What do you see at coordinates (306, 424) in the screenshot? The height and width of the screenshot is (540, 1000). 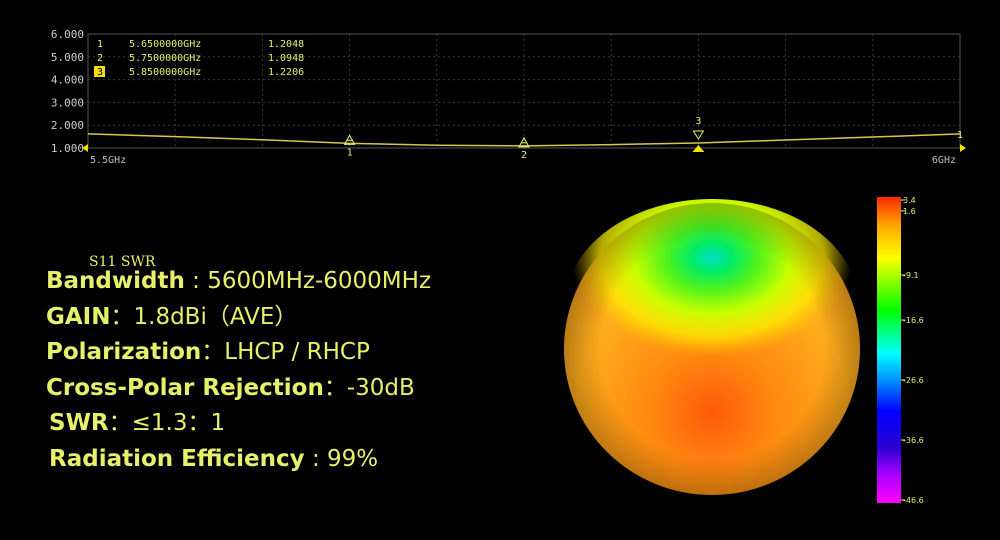 I see `spec-swr: SWR：≤1.3：1` at bounding box center [306, 424].